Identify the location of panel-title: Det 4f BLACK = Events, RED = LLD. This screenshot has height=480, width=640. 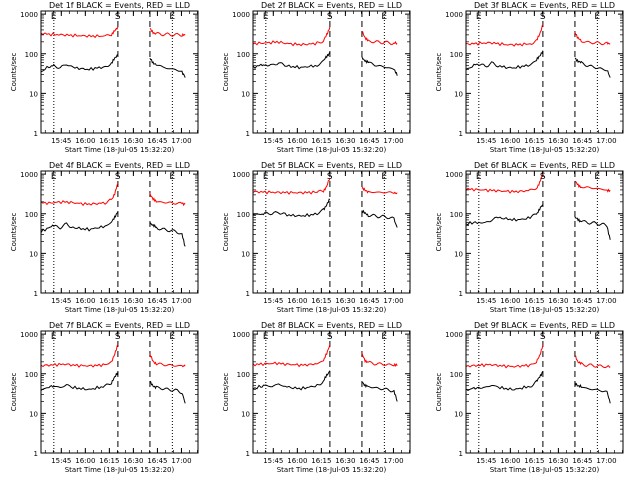
(119, 165).